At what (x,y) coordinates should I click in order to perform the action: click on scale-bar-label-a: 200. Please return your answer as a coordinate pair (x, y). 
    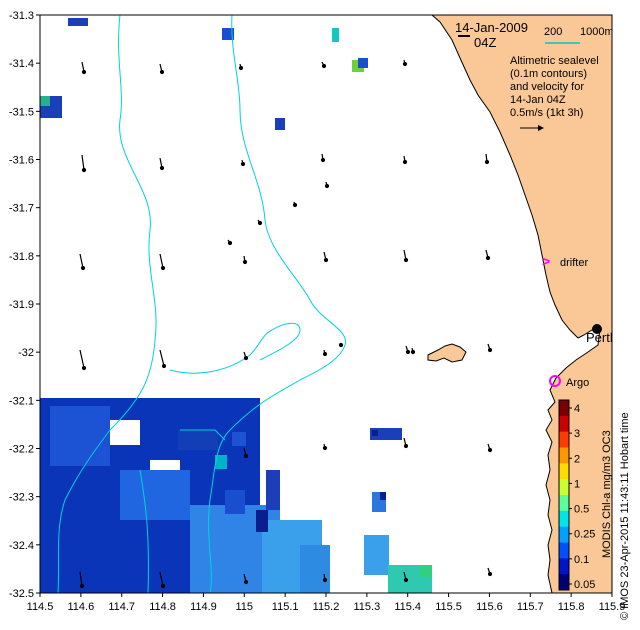
    Looking at the image, I should click on (553, 32).